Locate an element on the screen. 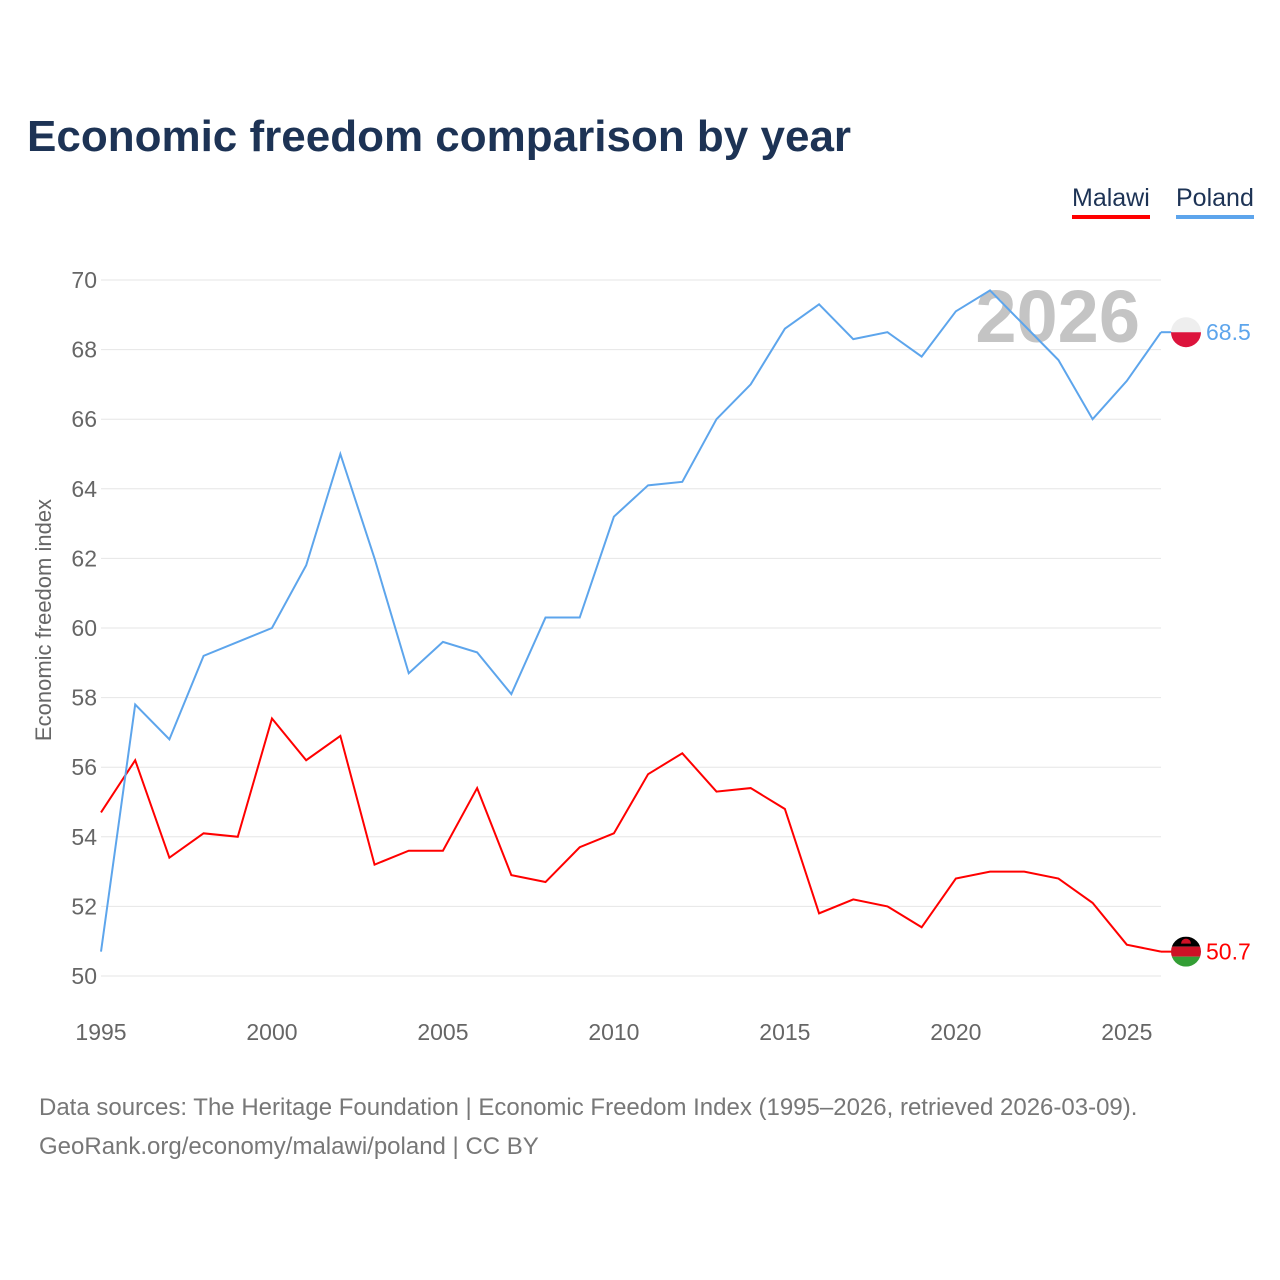  y-tick-label: 58 is located at coordinates (84, 698).